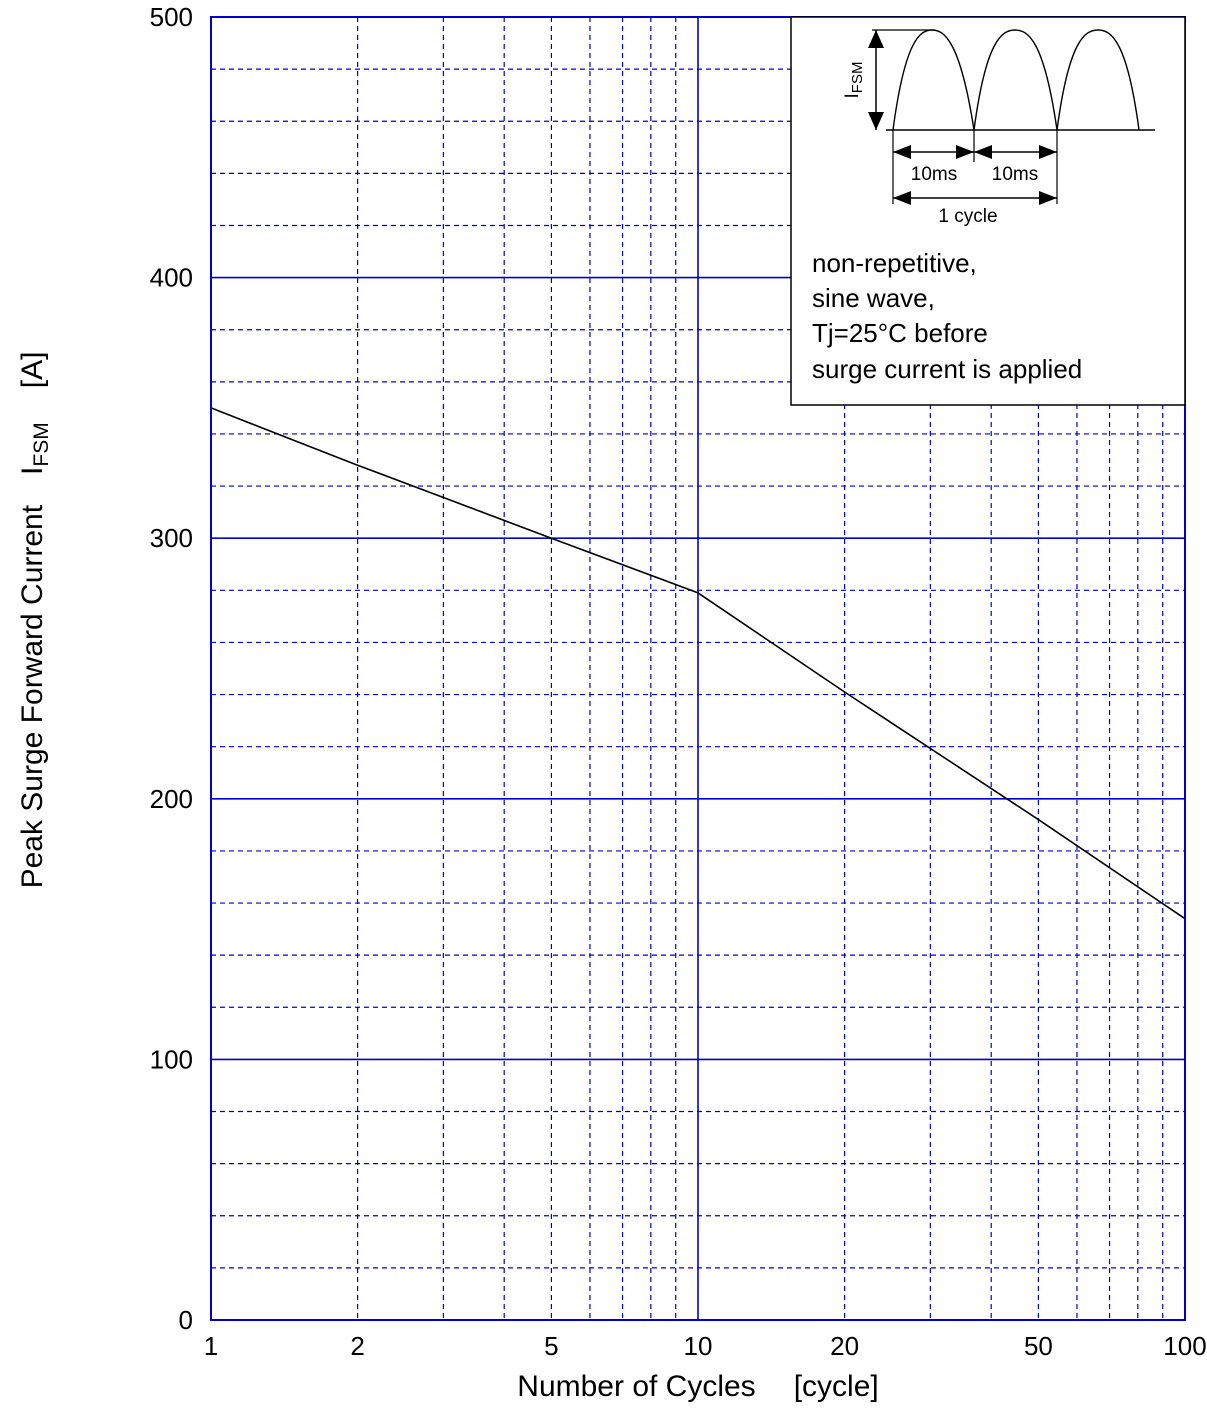 Image resolution: width=1207 pixels, height=1416 pixels. Describe the element at coordinates (171, 538) in the screenshot. I see `y-tick-label: 300` at that location.